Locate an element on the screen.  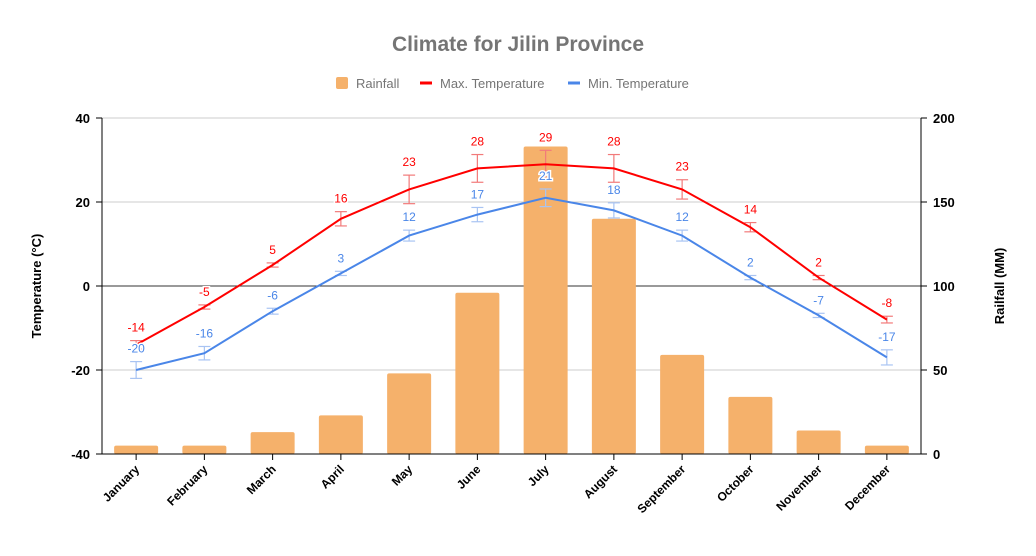
y-left-tick-label: -40 is located at coordinates (80, 454).